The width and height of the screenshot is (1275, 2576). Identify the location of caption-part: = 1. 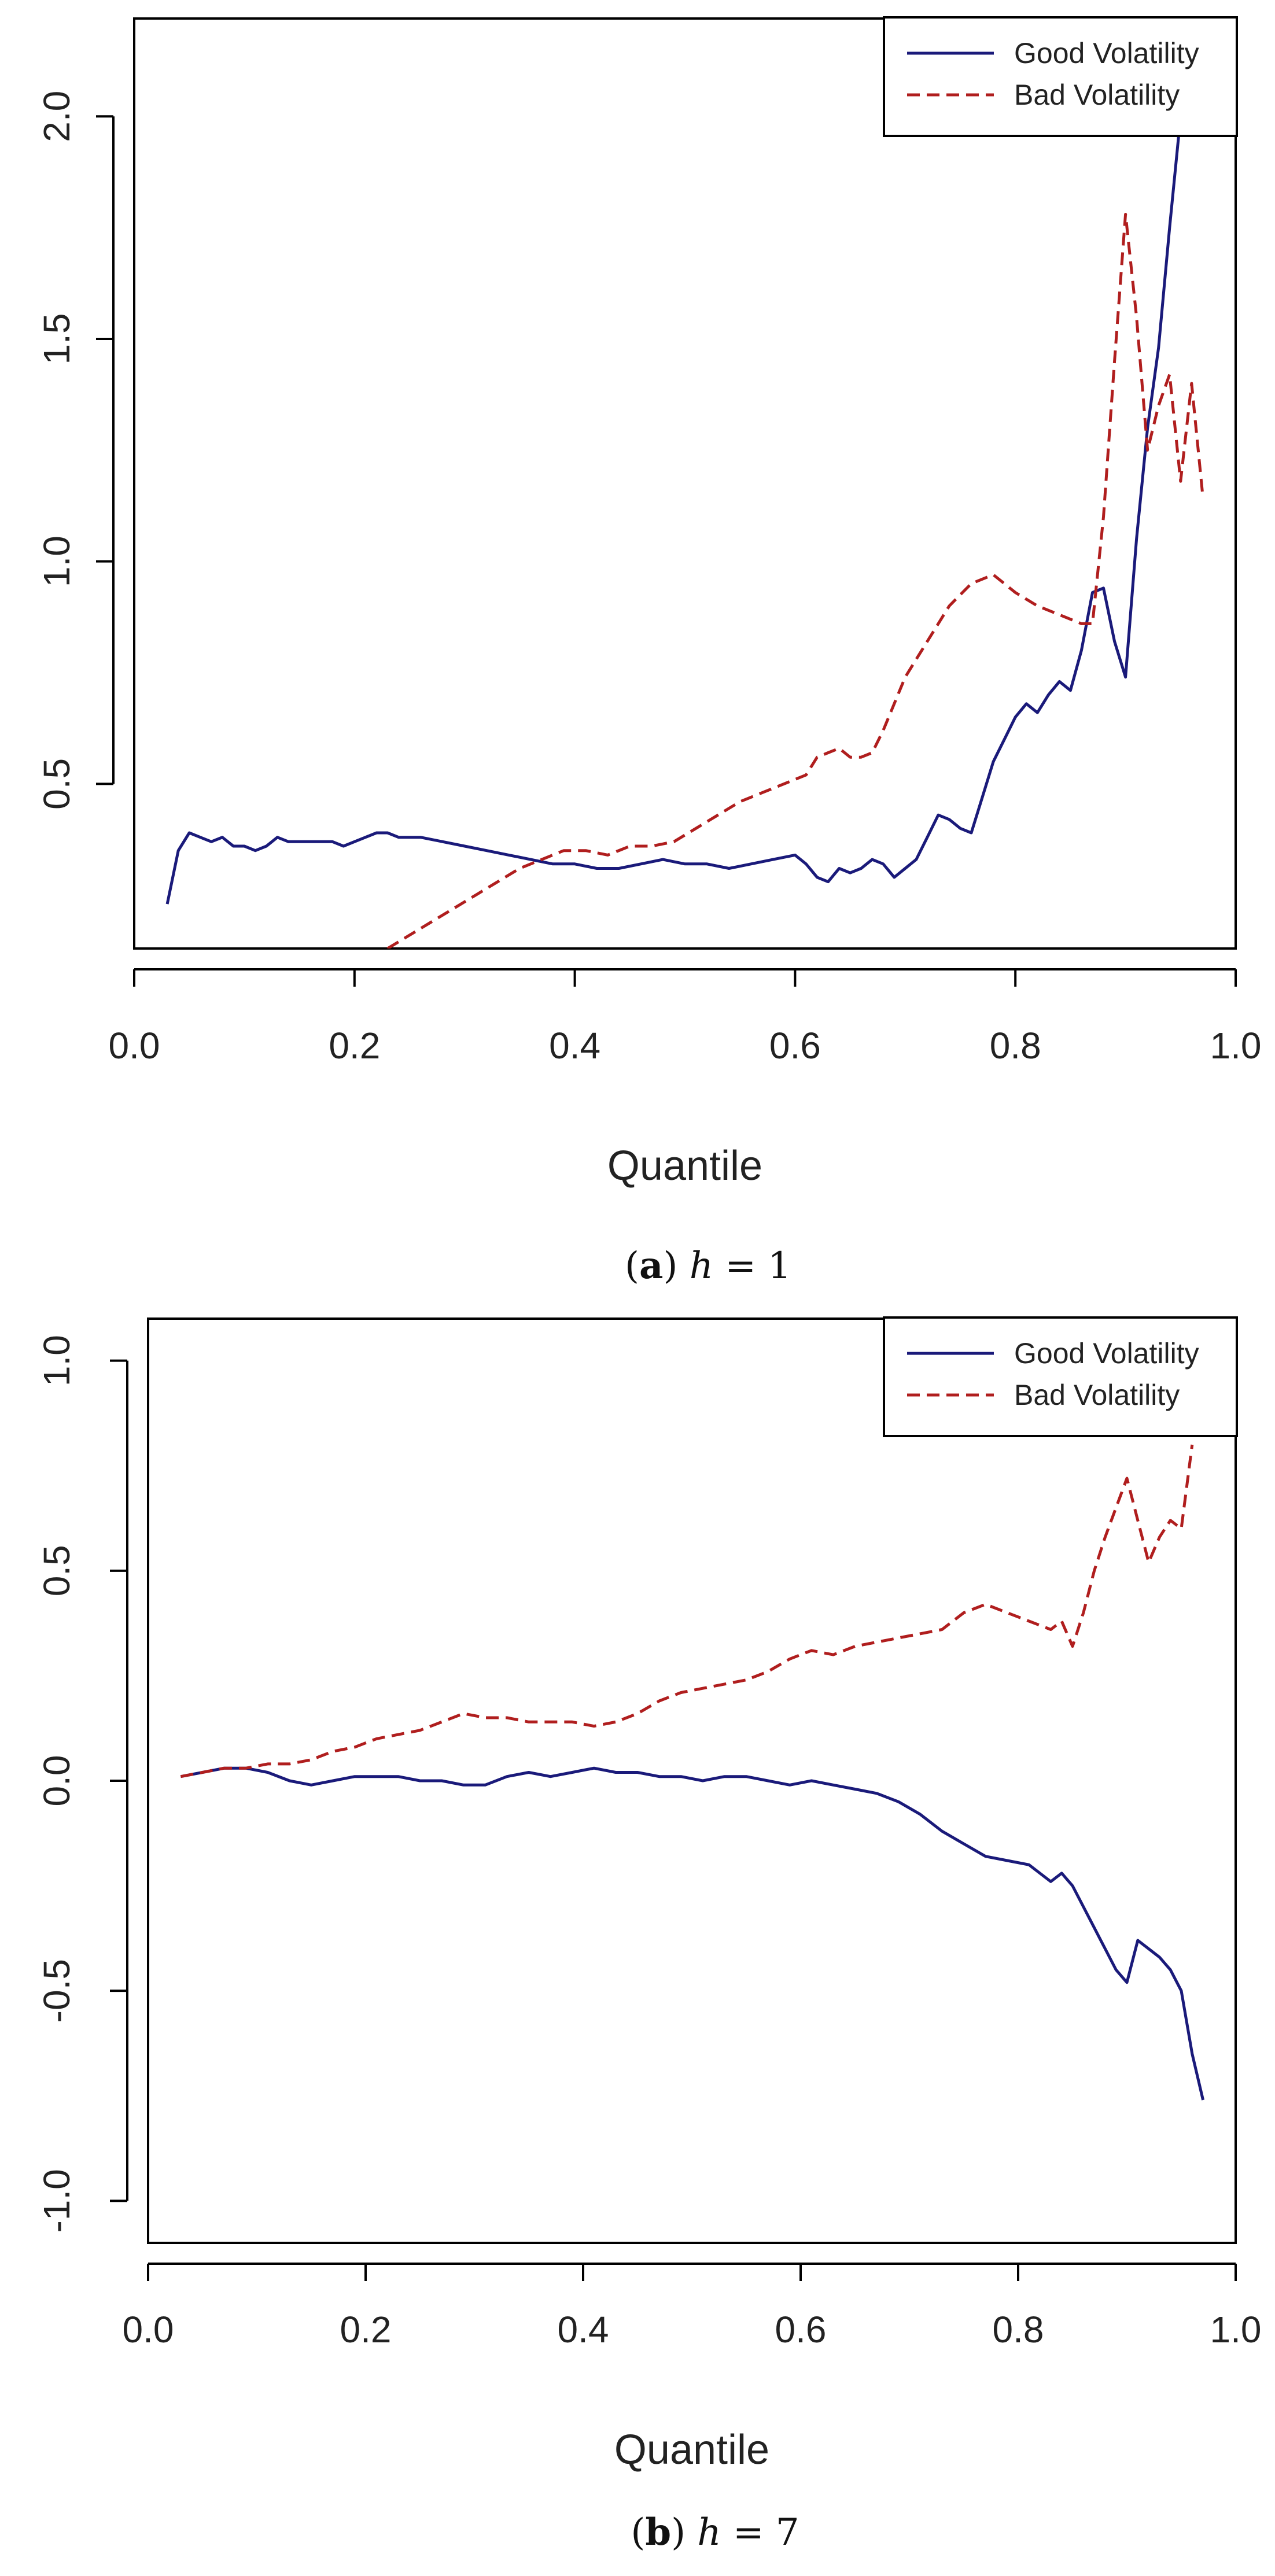
(752, 1266).